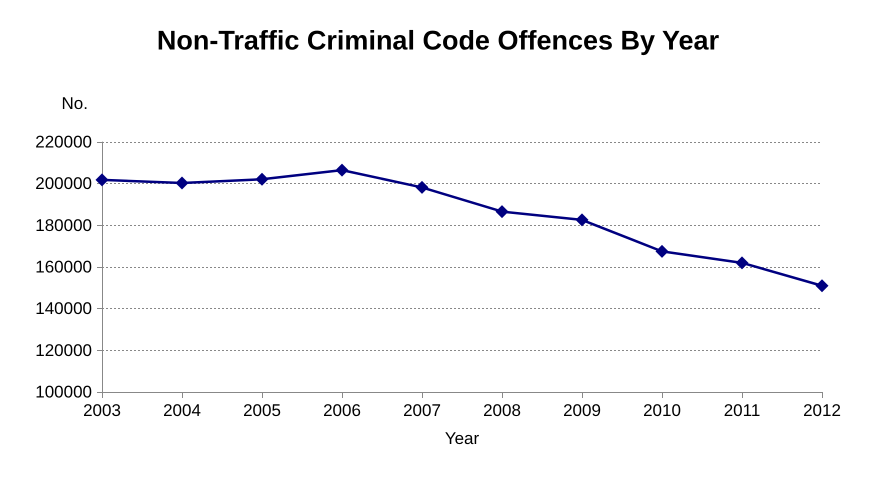 This screenshot has width=876, height=477. Describe the element at coordinates (75, 103) in the screenshot. I see `y-axis-title: No.` at that location.